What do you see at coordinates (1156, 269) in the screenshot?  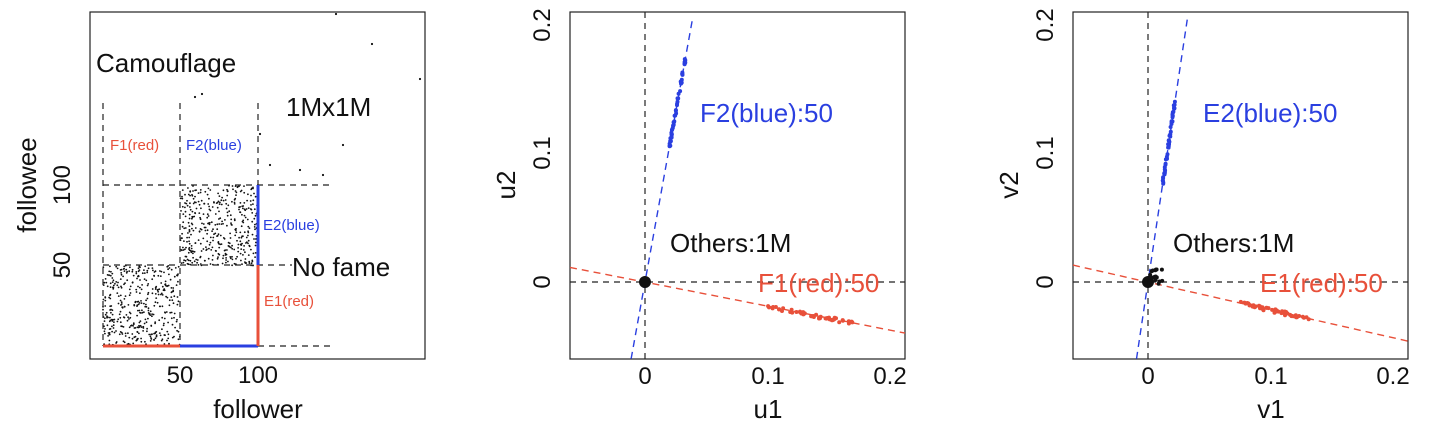 I see `origin-point` at bounding box center [1156, 269].